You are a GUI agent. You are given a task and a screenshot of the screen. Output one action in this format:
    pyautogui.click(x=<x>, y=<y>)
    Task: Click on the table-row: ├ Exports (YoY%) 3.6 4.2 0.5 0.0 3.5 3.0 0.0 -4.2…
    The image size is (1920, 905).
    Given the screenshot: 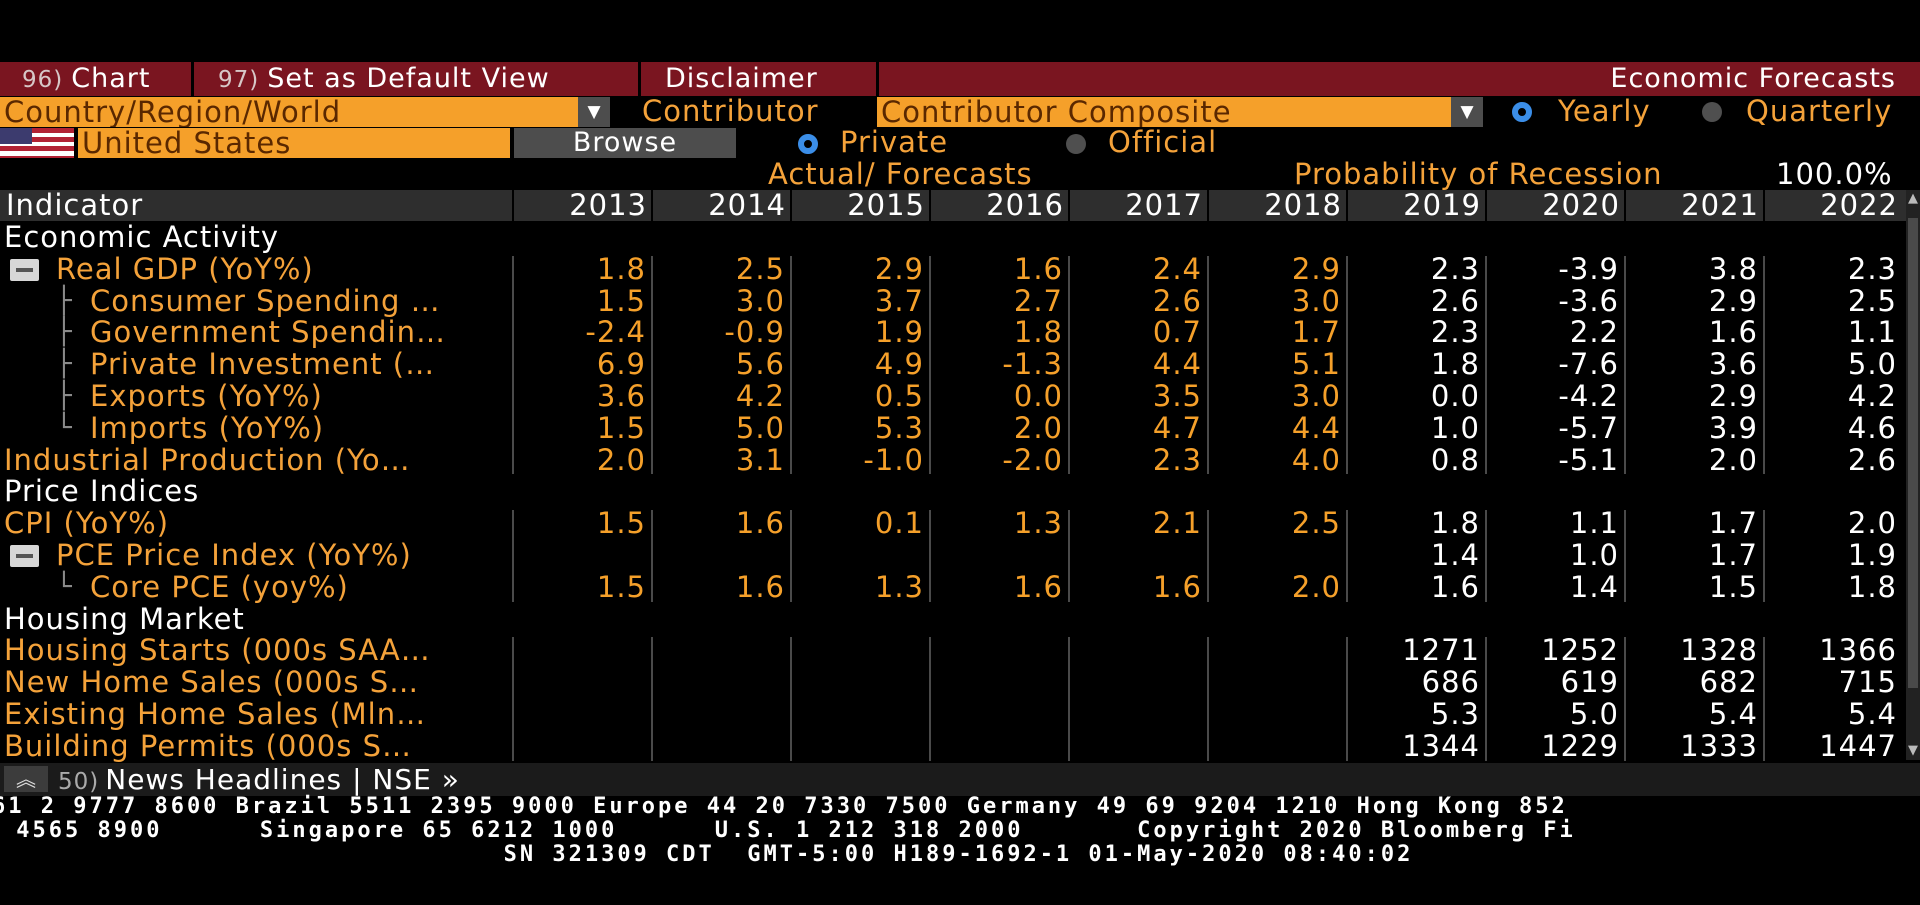 What is the action you would take?
    pyautogui.click(x=953, y=396)
    